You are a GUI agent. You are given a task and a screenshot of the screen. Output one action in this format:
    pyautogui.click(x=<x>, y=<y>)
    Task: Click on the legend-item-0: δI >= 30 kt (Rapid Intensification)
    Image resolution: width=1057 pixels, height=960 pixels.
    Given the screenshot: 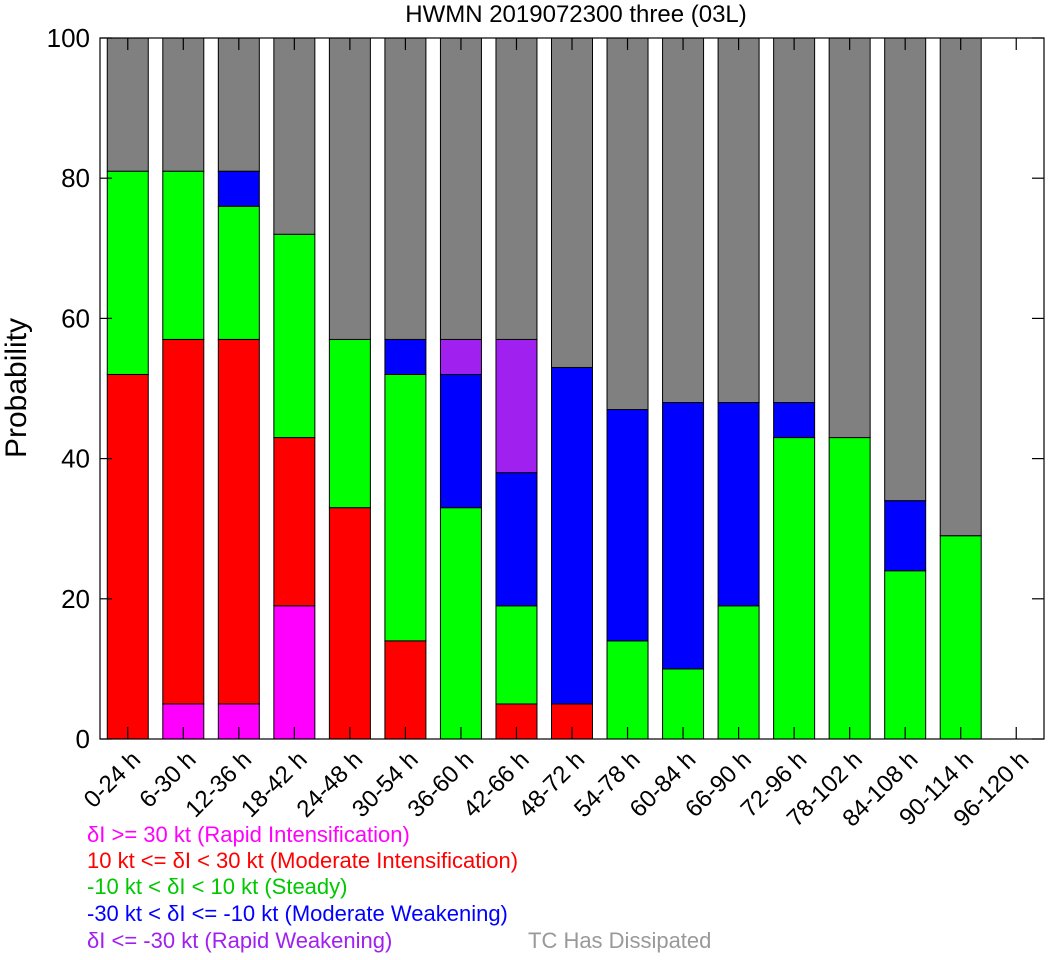 What is the action you would take?
    pyautogui.click(x=248, y=834)
    